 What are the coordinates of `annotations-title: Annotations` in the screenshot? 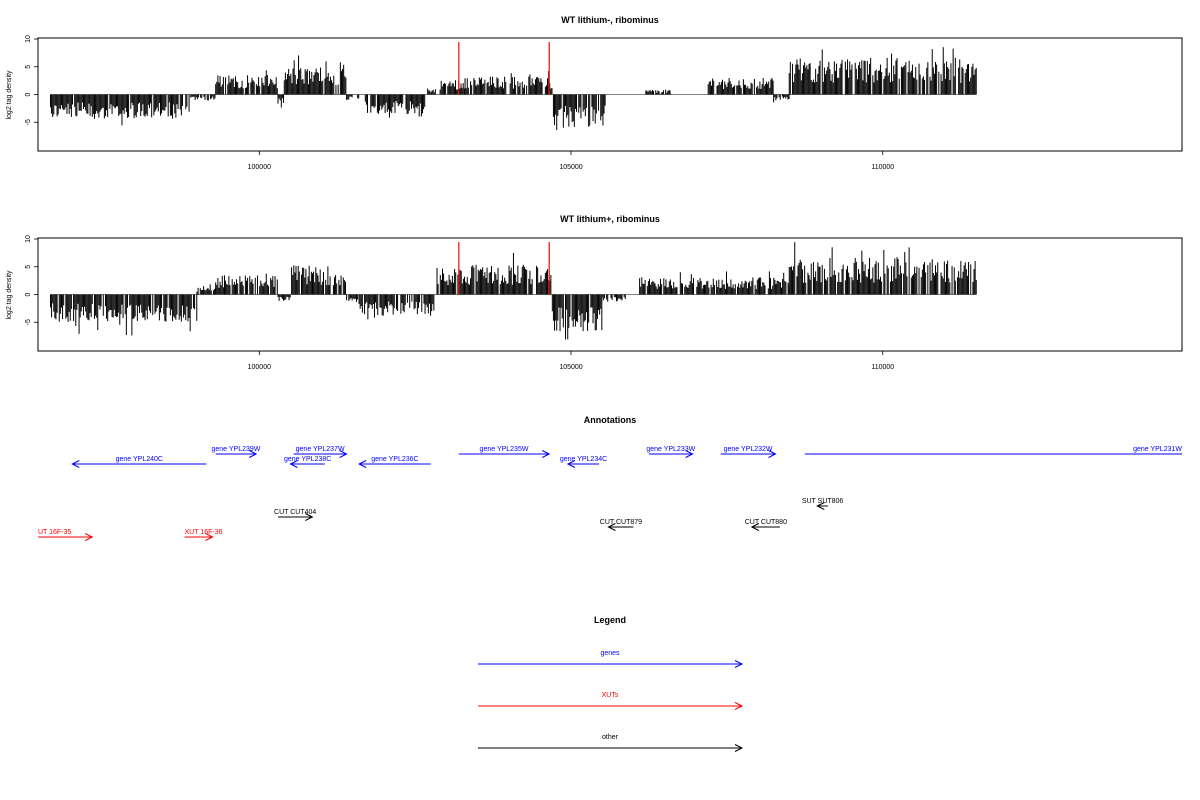 It's located at (610, 420).